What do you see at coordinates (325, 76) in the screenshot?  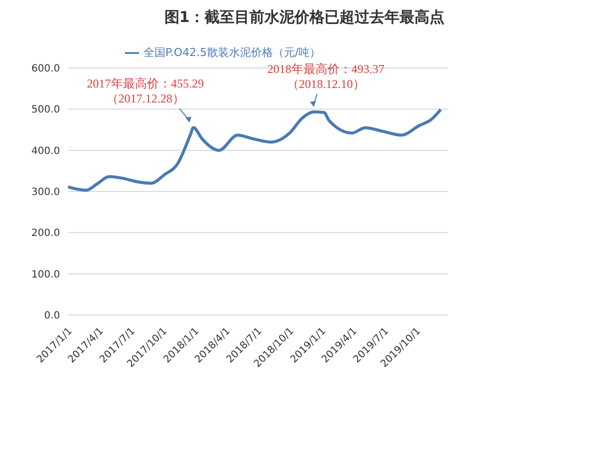 I see `annotation: 2018年最高价：493.37 （2018.12.10）` at bounding box center [325, 76].